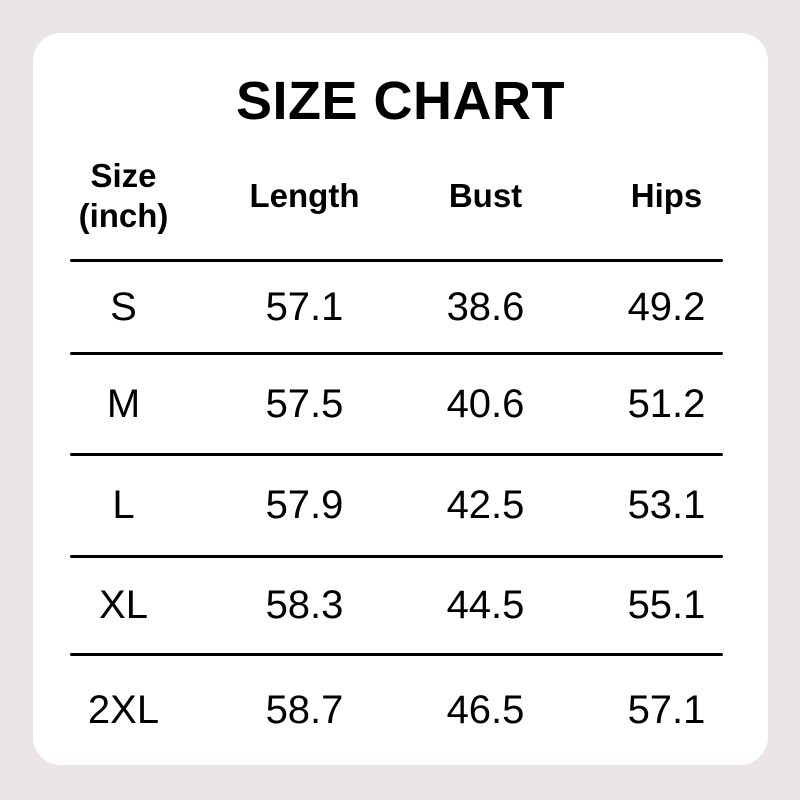 This screenshot has width=800, height=800. Describe the element at coordinates (666, 195) in the screenshot. I see `column-header-hips: Hips` at that location.